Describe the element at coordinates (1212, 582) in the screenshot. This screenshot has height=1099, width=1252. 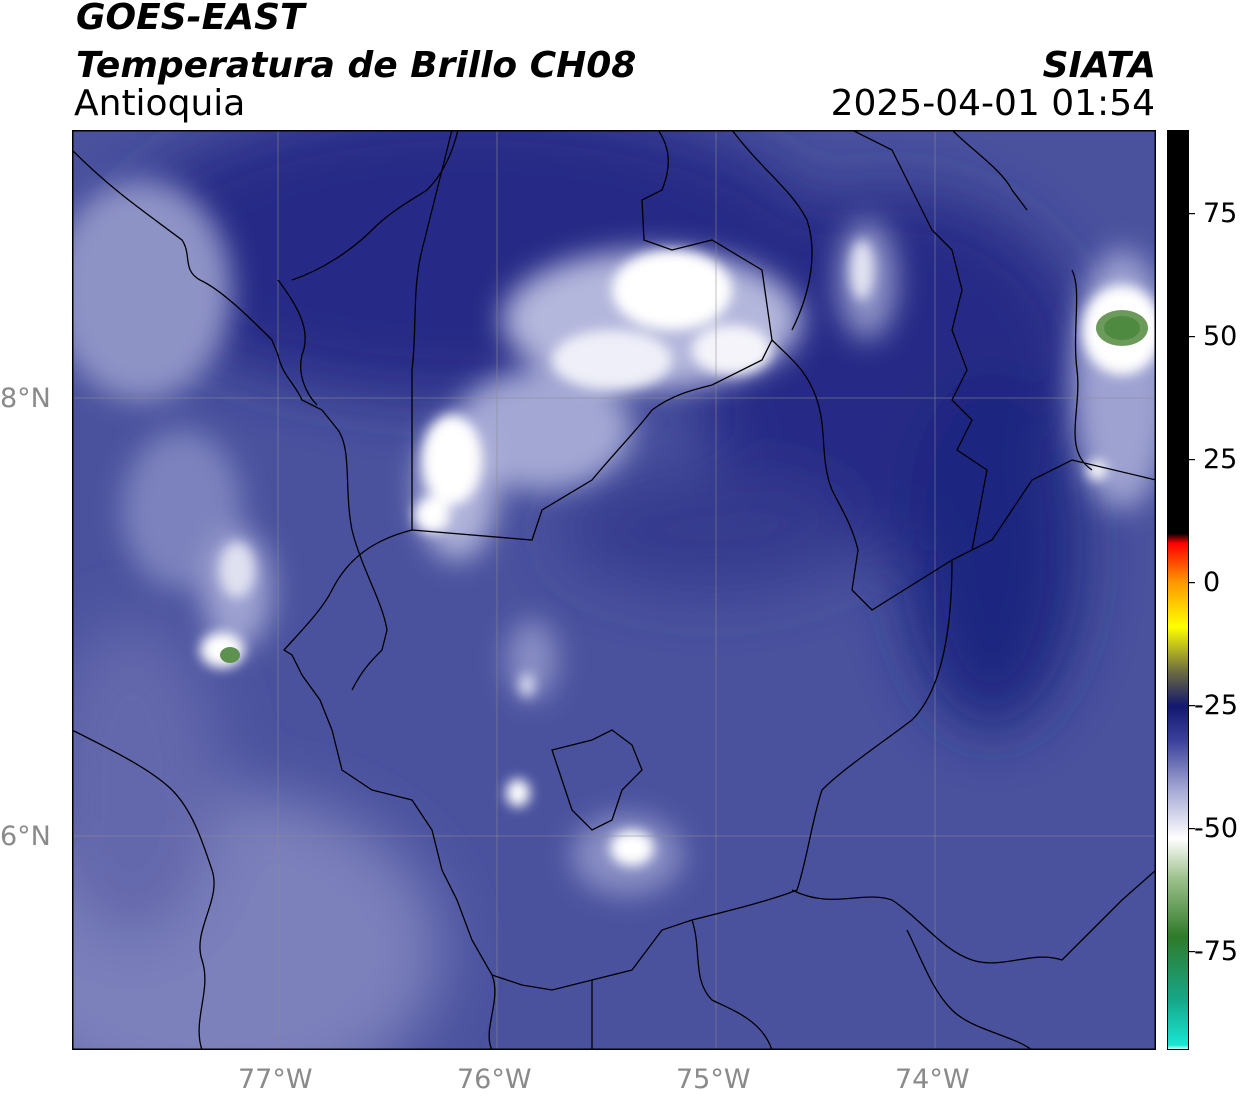
I see `colorbar-tick-label: 0` at that location.